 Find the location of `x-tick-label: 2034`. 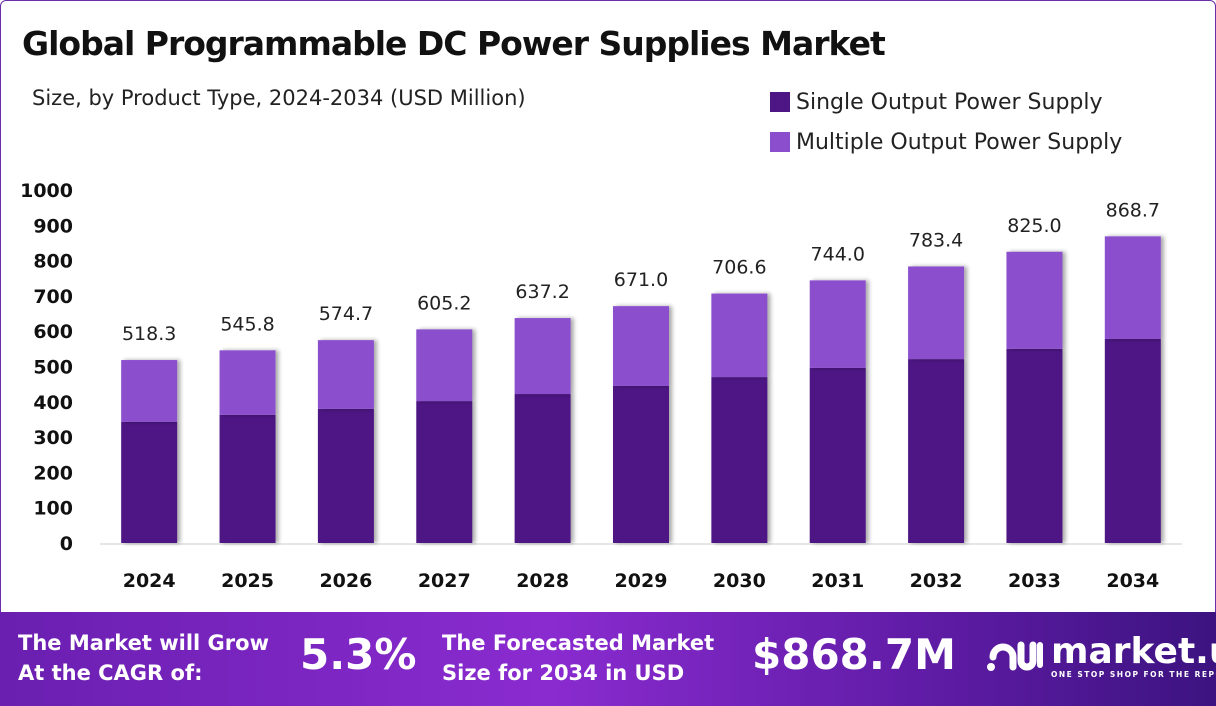

x-tick-label: 2034 is located at coordinates (1132, 581).